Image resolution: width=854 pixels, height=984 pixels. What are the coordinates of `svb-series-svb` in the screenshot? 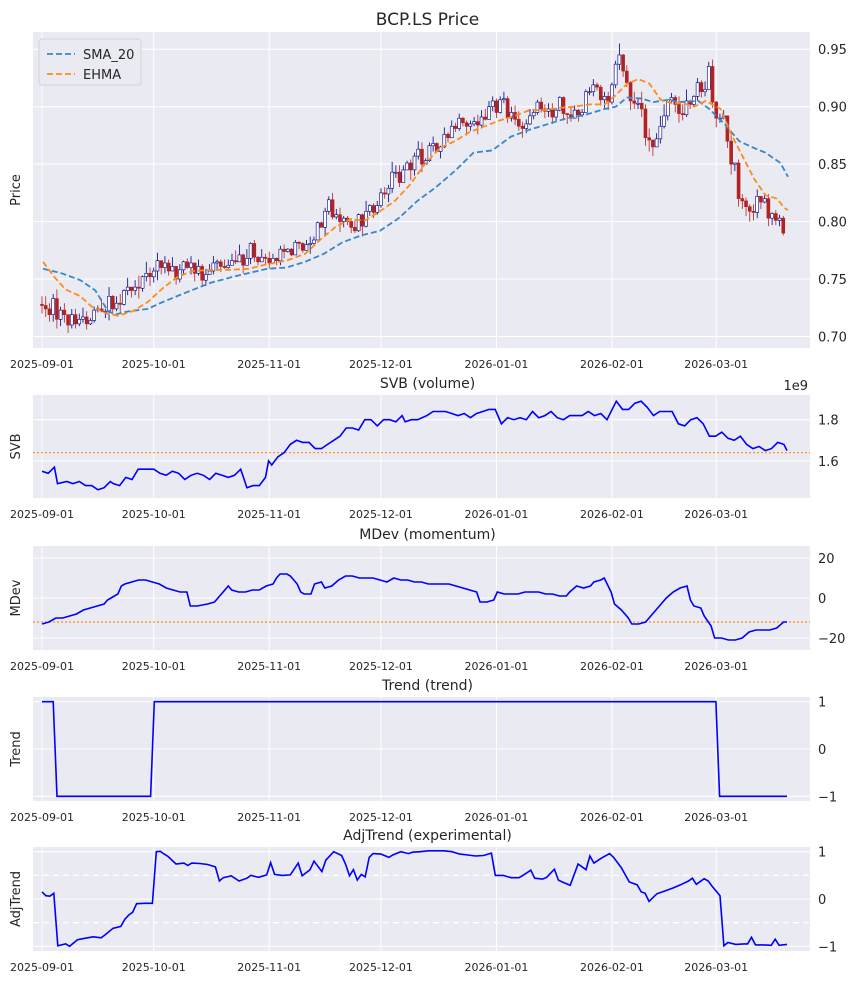 It's located at (414, 445).